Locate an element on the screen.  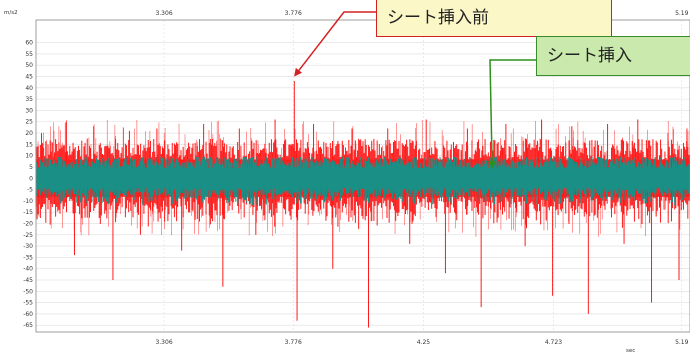
annotation-before-arrow is located at coordinates (335, 44).